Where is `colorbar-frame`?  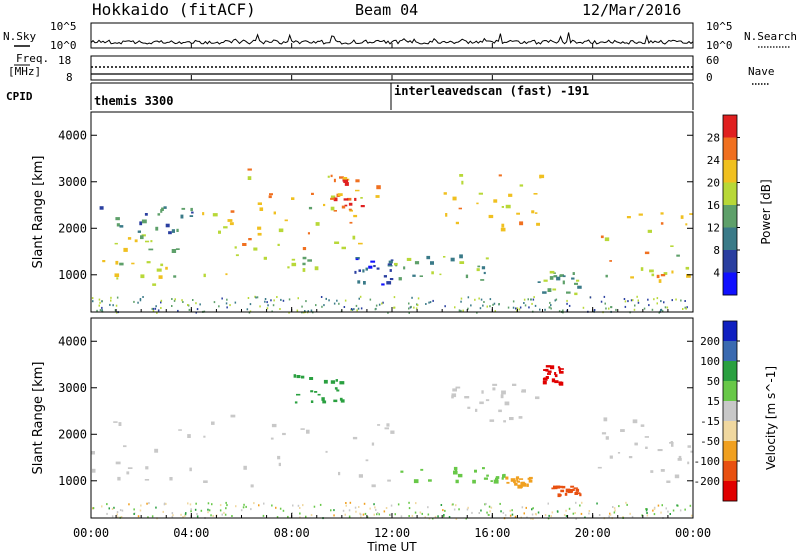
colorbar-frame is located at coordinates (730, 411).